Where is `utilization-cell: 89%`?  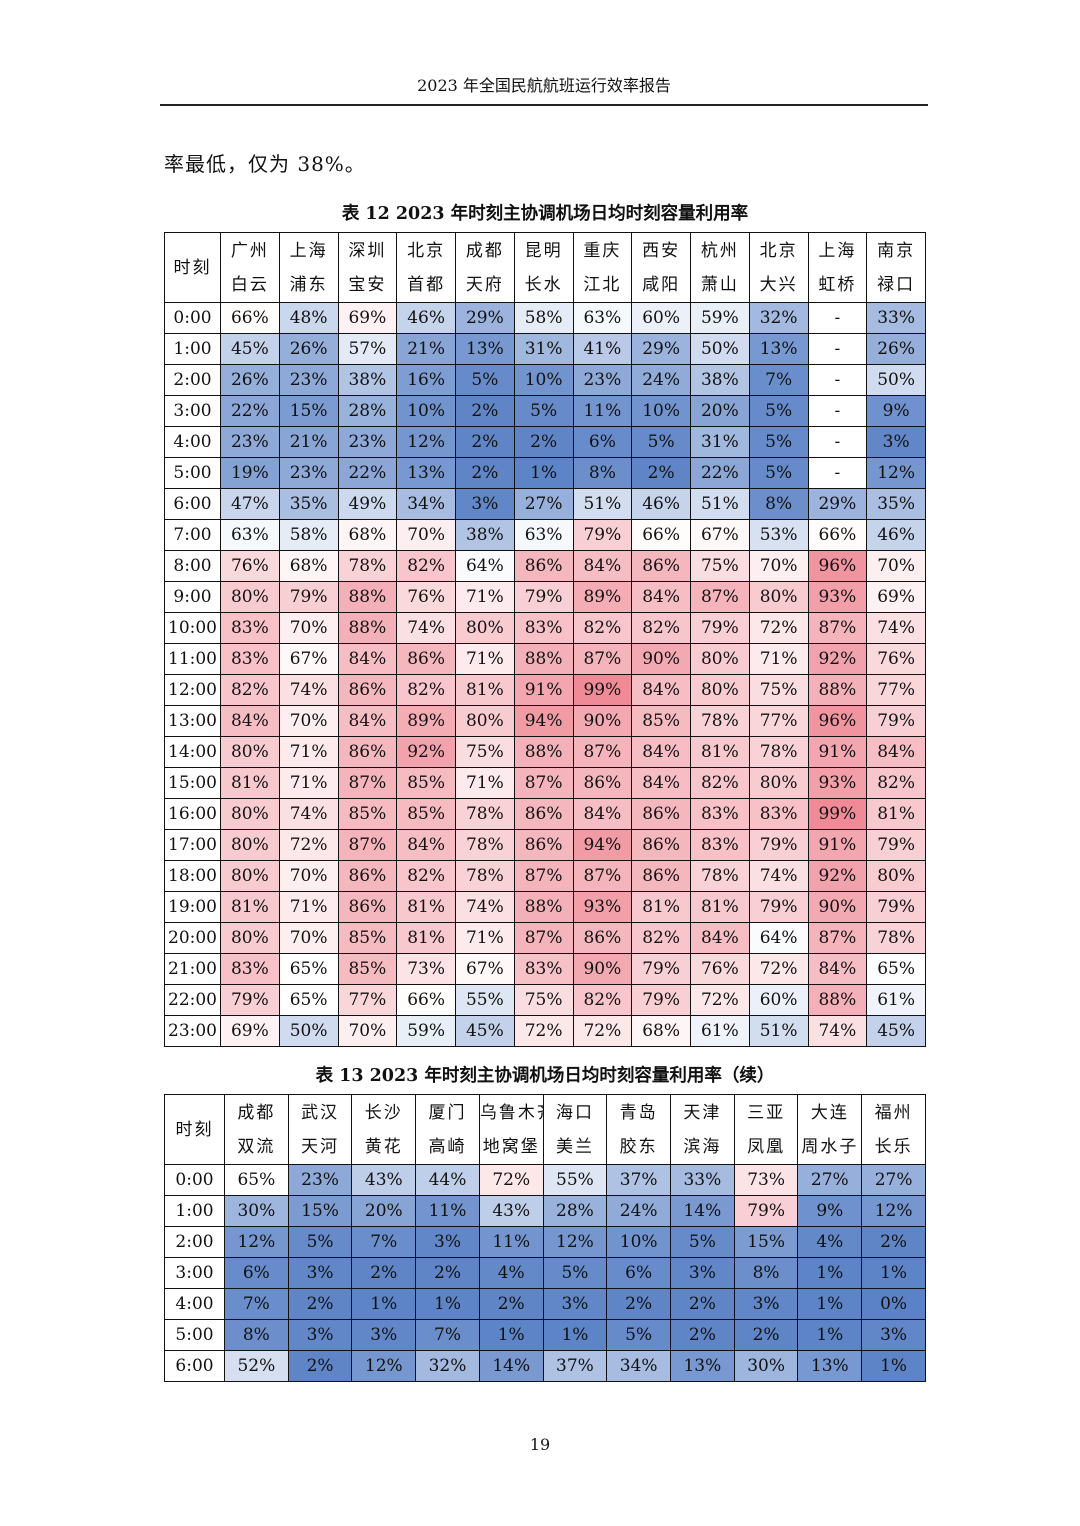 utilization-cell: 89% is located at coordinates (426, 721).